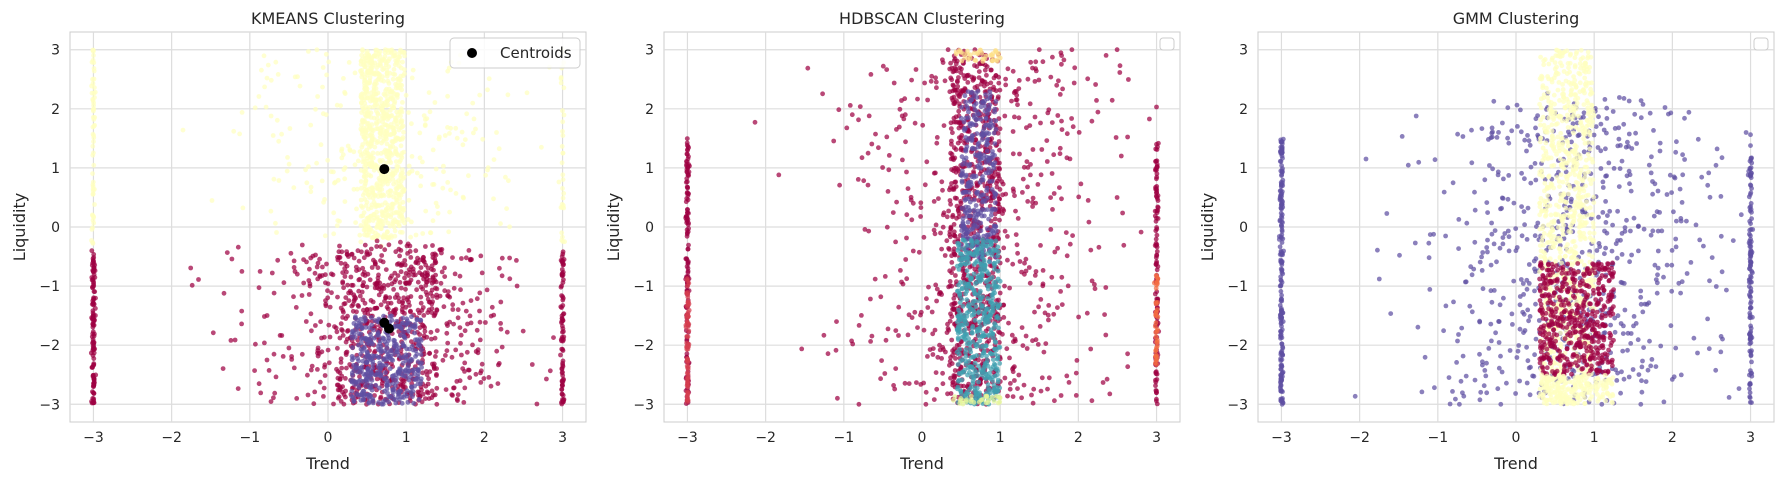 Image resolution: width=1784 pixels, height=484 pixels. What do you see at coordinates (55, 169) in the screenshot?
I see `y-tick-label: 1` at bounding box center [55, 169].